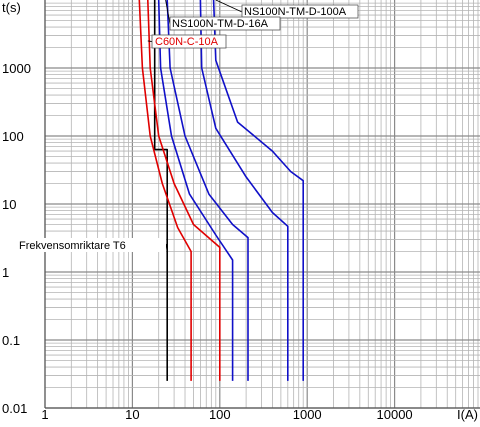 The width and height of the screenshot is (480, 427). I want to click on y-tick-label: 1000, so click(16, 68).